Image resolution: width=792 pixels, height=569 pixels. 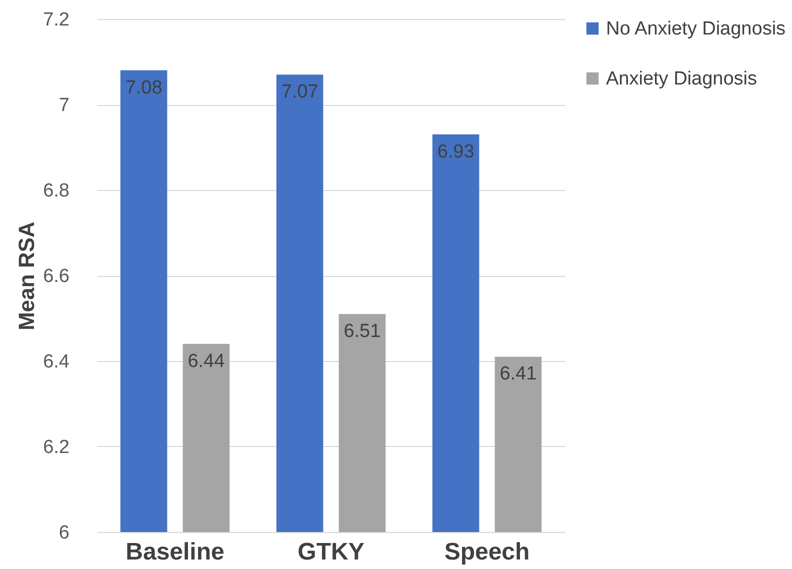 What do you see at coordinates (299, 92) in the screenshot?
I see `data-label: 7.07` at bounding box center [299, 92].